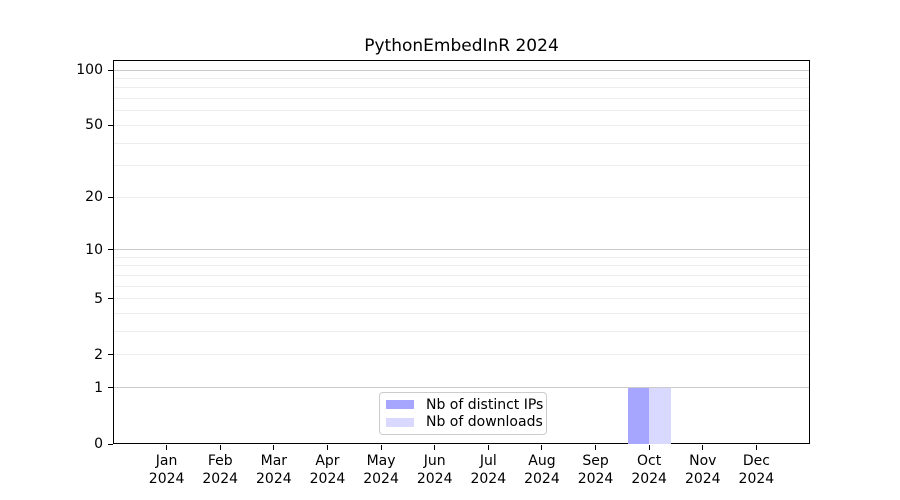 This screenshot has height=500, width=900. Describe the element at coordinates (484, 422) in the screenshot. I see `legend-label-downloads: Nb of downloads` at that location.